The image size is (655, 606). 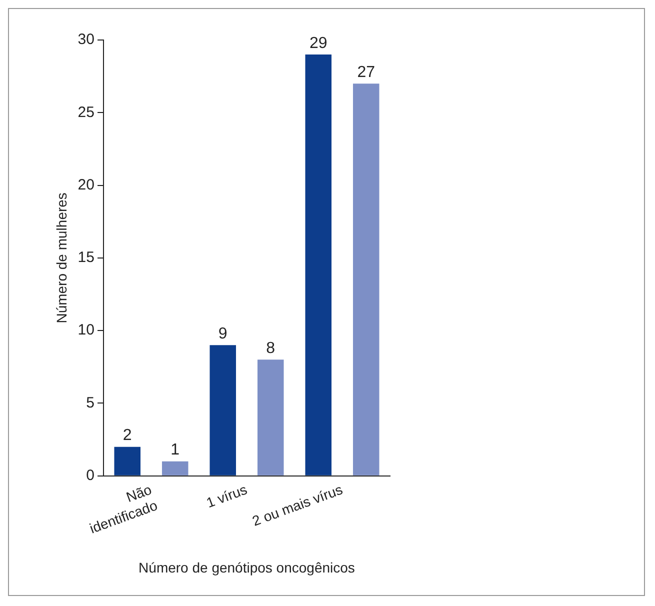 I want to click on x-tick-label: 1 vírus, so click(x=227, y=496).